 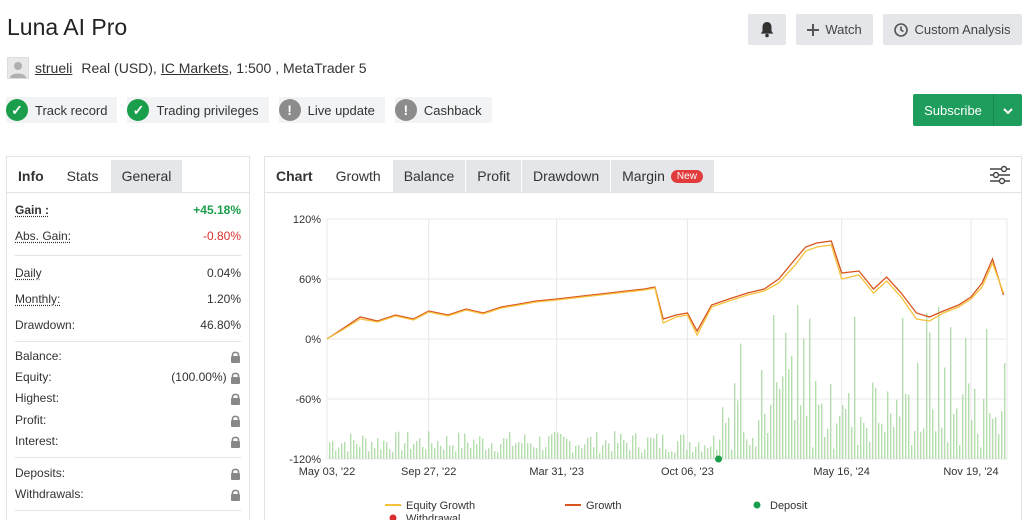 I want to click on legend-label: Growth, so click(x=603, y=506).